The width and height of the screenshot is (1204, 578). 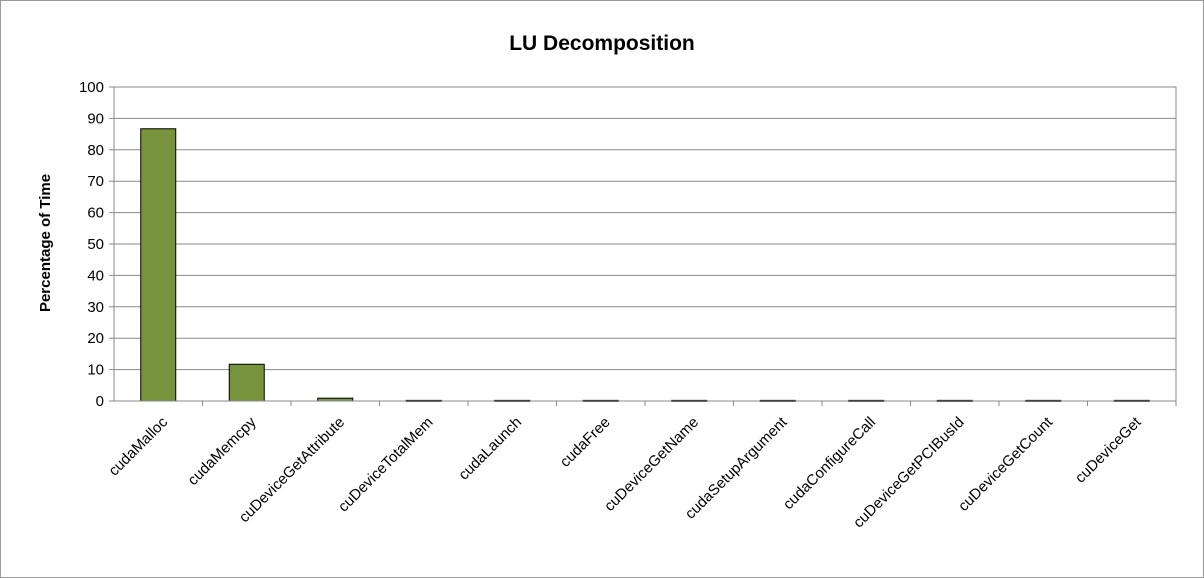 What do you see at coordinates (95, 118) in the screenshot?
I see `y-tick-label: 90` at bounding box center [95, 118].